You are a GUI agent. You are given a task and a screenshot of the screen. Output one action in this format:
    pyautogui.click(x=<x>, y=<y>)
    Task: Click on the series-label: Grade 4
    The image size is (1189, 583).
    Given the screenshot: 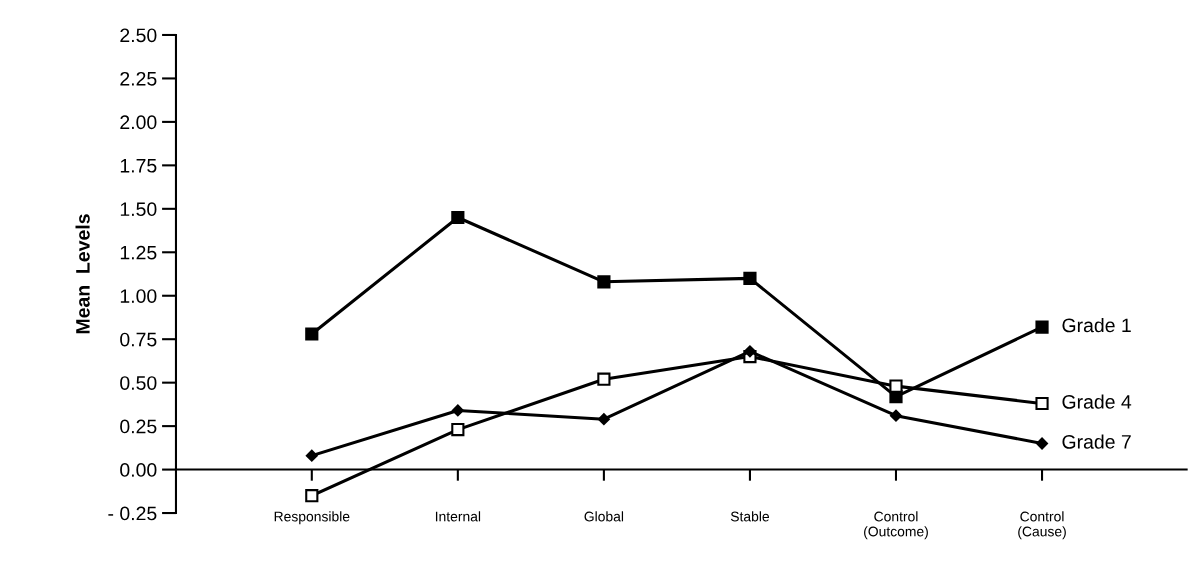 What is the action you would take?
    pyautogui.click(x=1097, y=401)
    